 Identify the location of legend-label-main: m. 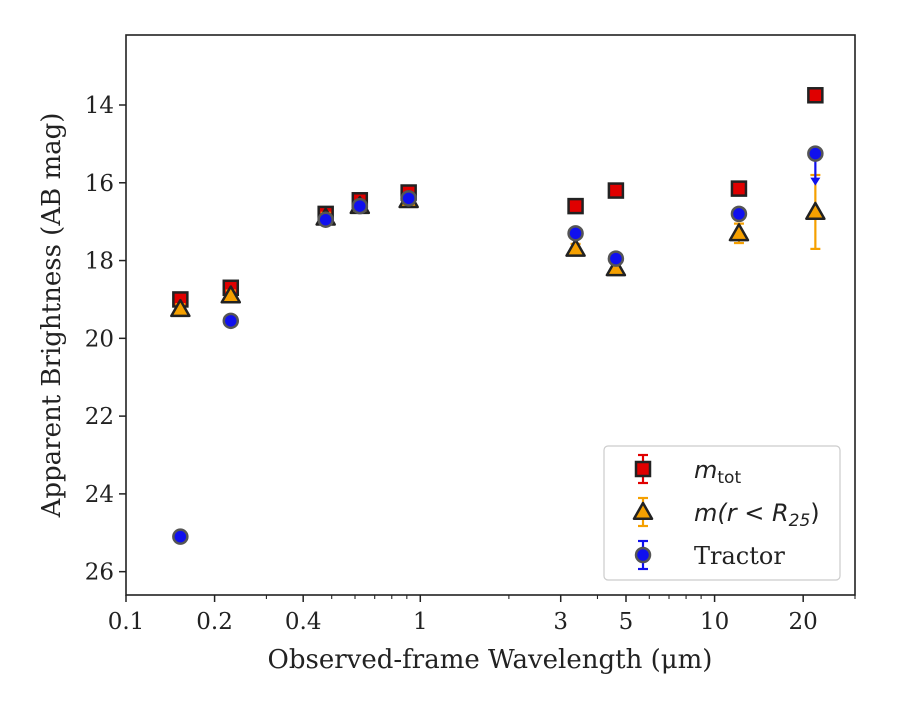
(705, 470).